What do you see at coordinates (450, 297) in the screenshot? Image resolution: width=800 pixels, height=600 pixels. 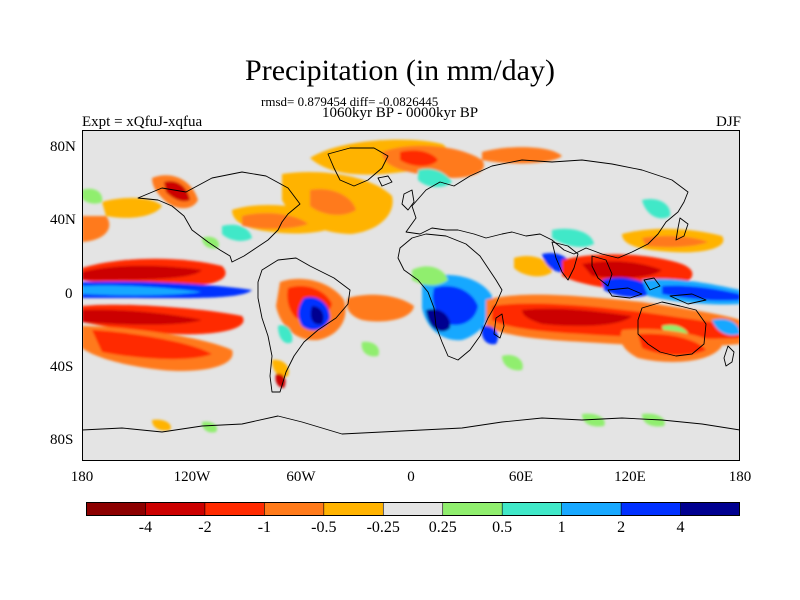 I see `africa-coast` at bounding box center [450, 297].